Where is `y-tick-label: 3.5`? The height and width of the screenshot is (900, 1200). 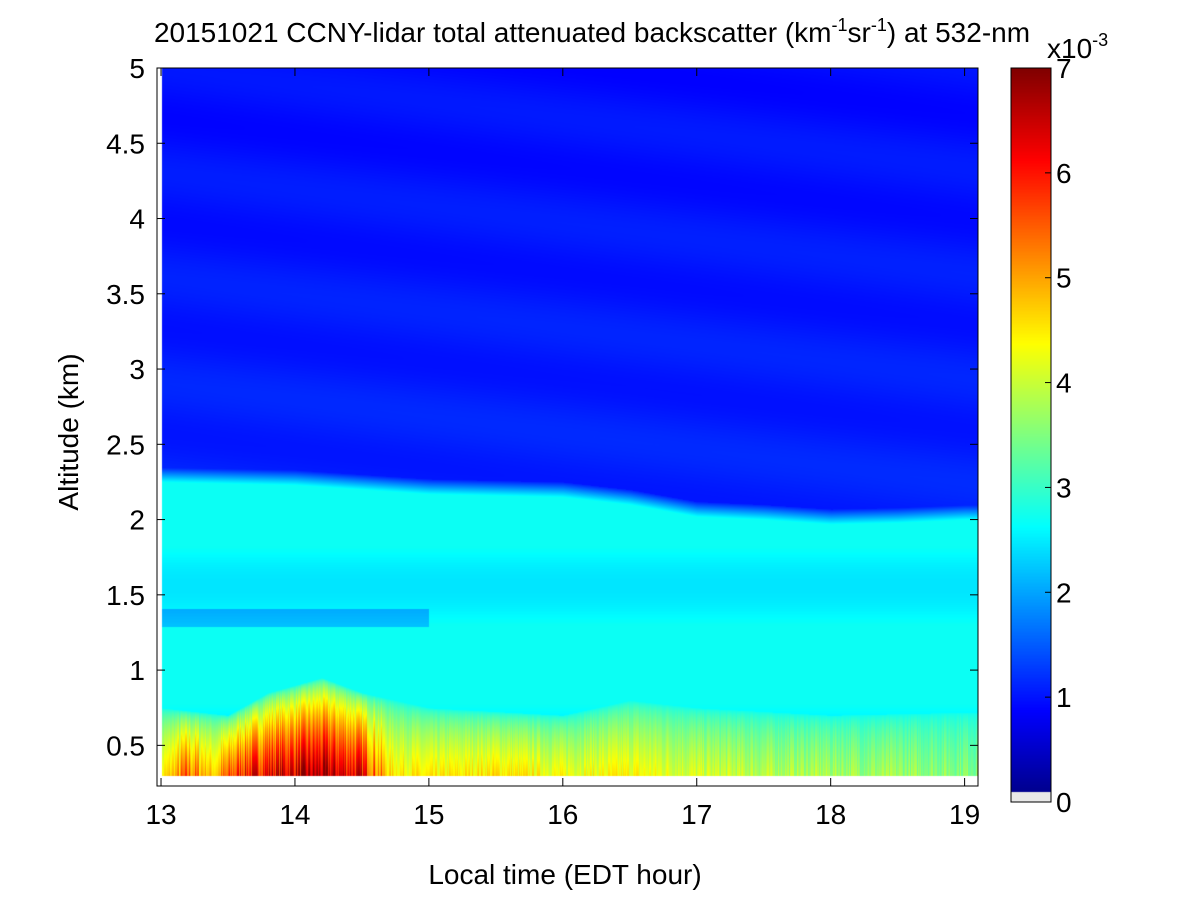
y-tick-label: 3.5 is located at coordinates (125, 294).